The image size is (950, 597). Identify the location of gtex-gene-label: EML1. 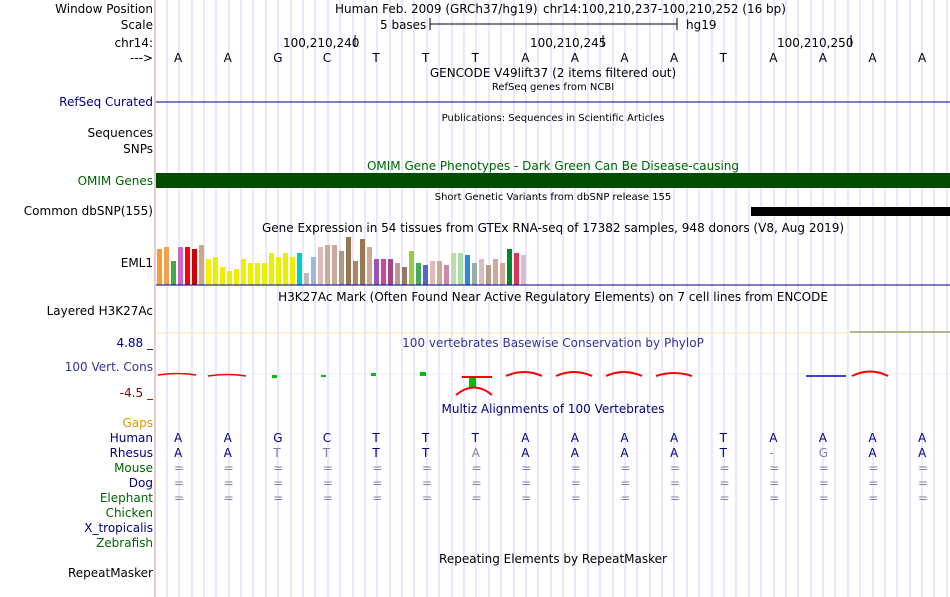
(136, 263).